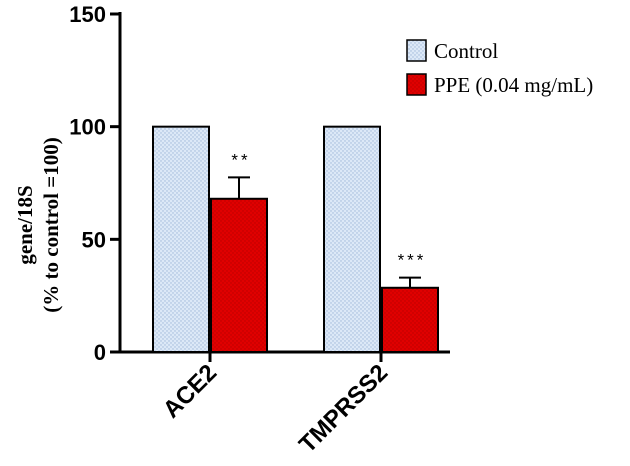 The width and height of the screenshot is (630, 466). What do you see at coordinates (343, 408) in the screenshot?
I see `x-tick-label: TMPRSS2` at bounding box center [343, 408].